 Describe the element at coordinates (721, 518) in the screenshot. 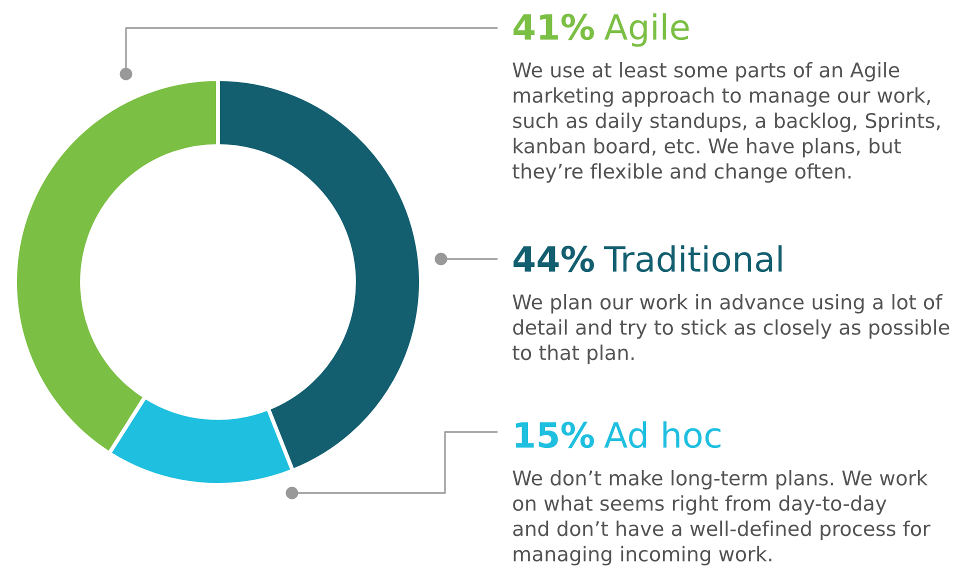

I see `text: We don’t make long-term plans. We work on what seems right from day-to-day and don’t have a well-defined process for managing incoming work.` at that location.